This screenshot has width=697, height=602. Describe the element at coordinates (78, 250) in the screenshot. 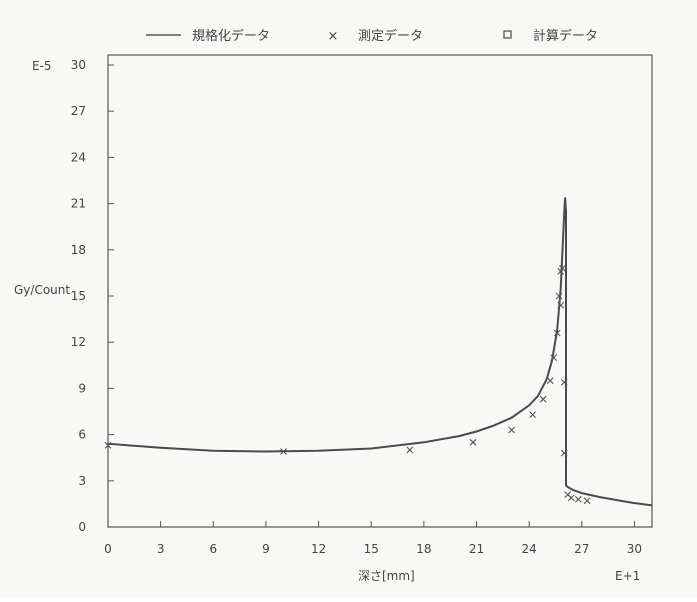

I see `y-tick-label: 18` at that location.